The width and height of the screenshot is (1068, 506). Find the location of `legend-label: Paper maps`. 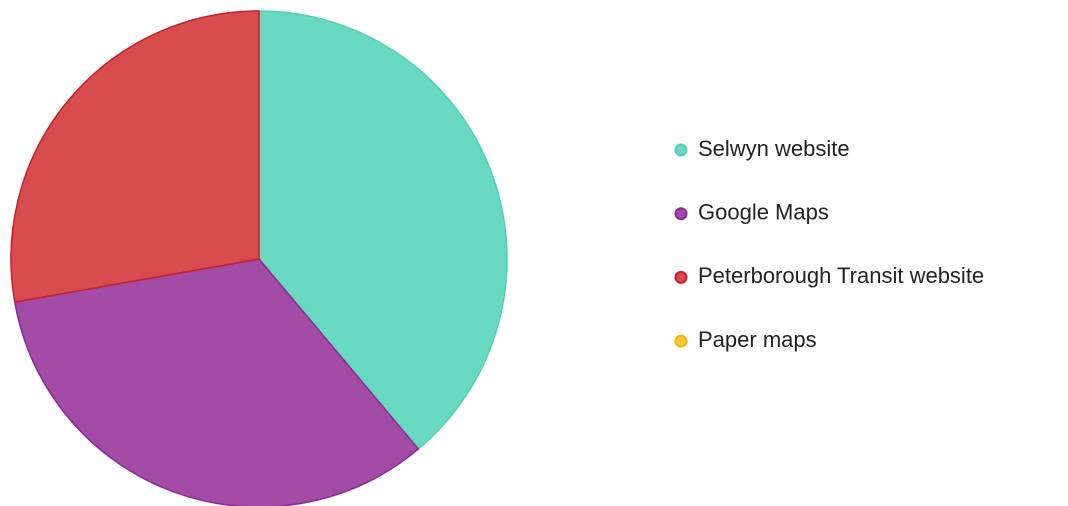

legend-label: Paper maps is located at coordinates (757, 339).